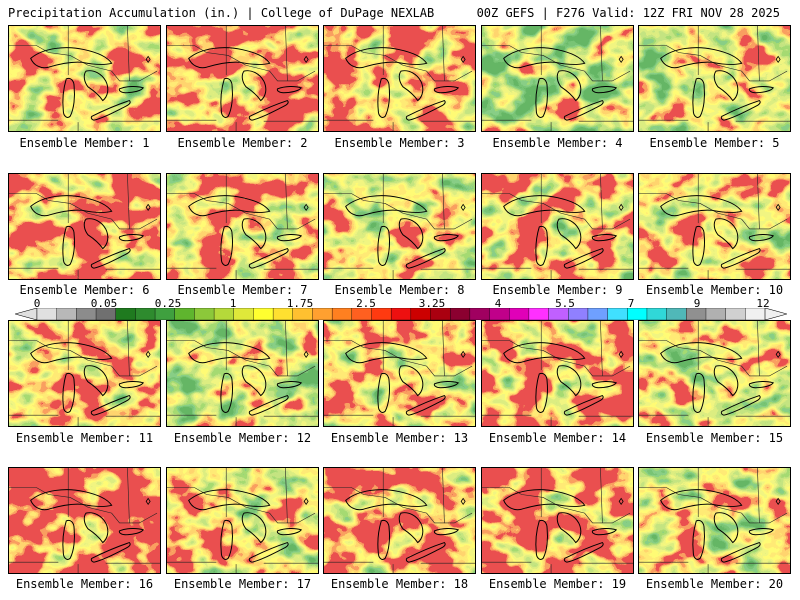 This screenshot has width=800, height=600. Describe the element at coordinates (399, 438) in the screenshot. I see `ensemble-member-label: Ensemble Member: 13` at that location.